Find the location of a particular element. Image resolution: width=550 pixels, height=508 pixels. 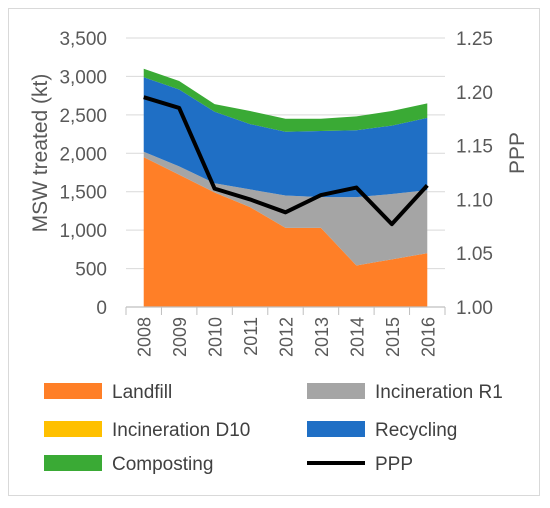

legend-swatch-landfill is located at coordinates (73, 391).